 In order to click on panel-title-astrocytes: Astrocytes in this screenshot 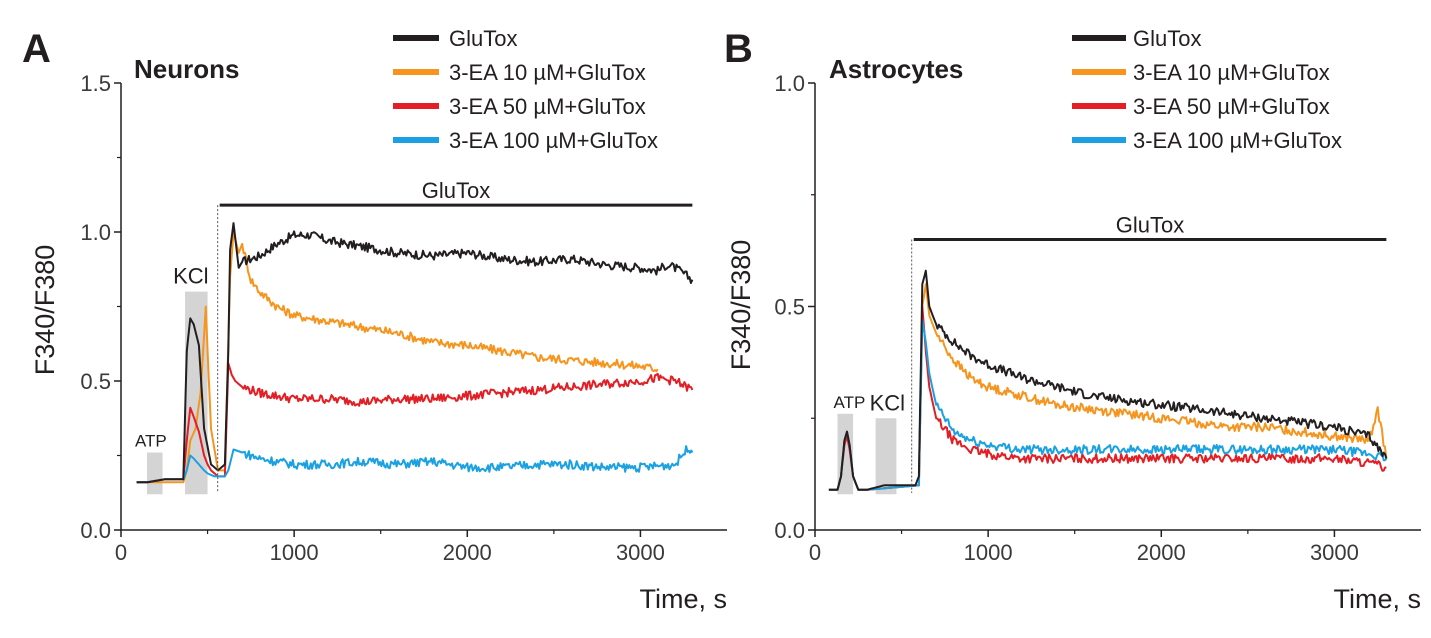, I will do `click(896, 69)`.